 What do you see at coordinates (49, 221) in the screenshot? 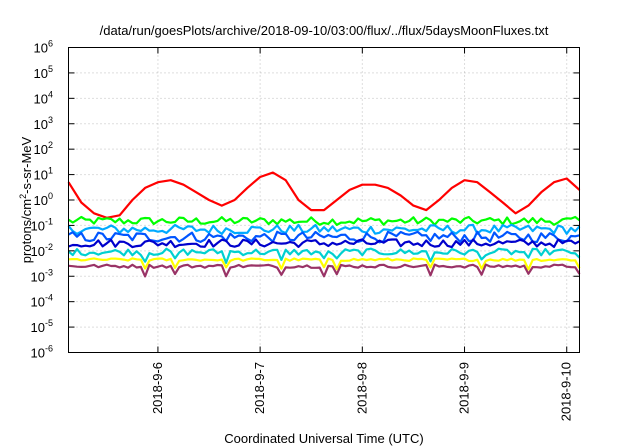
I see `y-tick-label-exp: -1` at bounding box center [49, 221].